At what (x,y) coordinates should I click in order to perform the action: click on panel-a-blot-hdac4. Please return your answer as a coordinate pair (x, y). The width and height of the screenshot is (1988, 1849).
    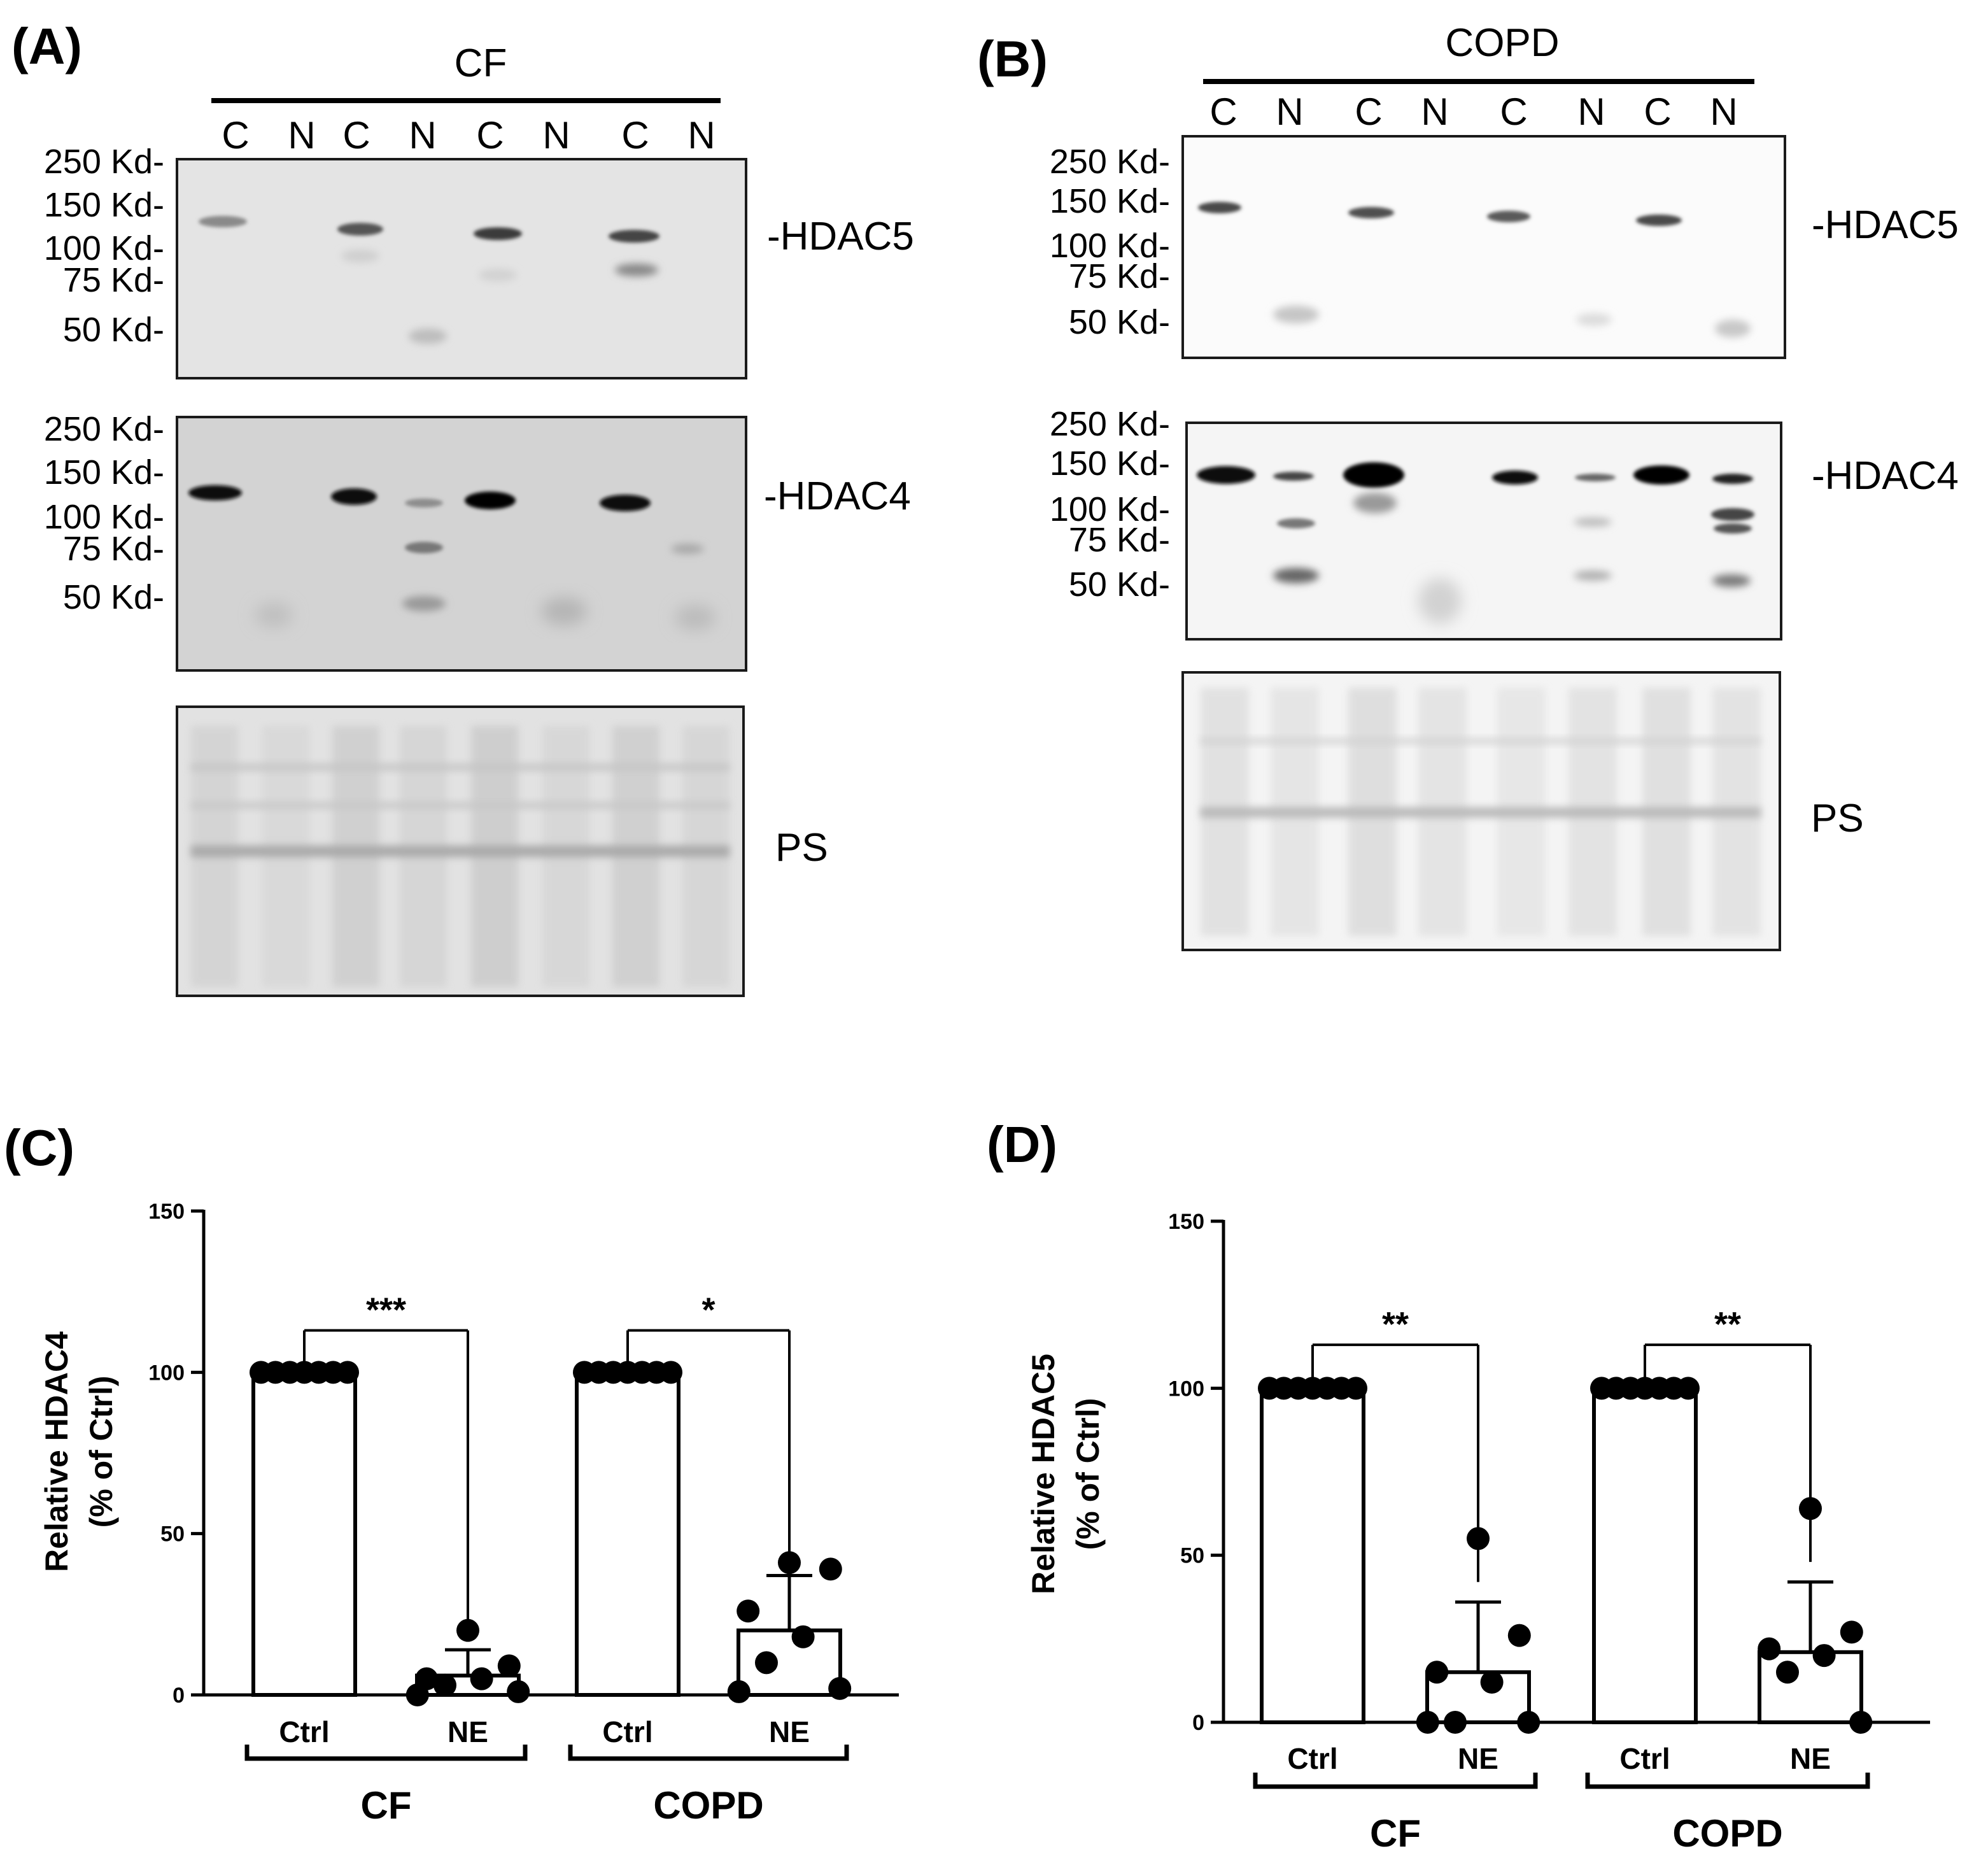
    Looking at the image, I should click on (461, 544).